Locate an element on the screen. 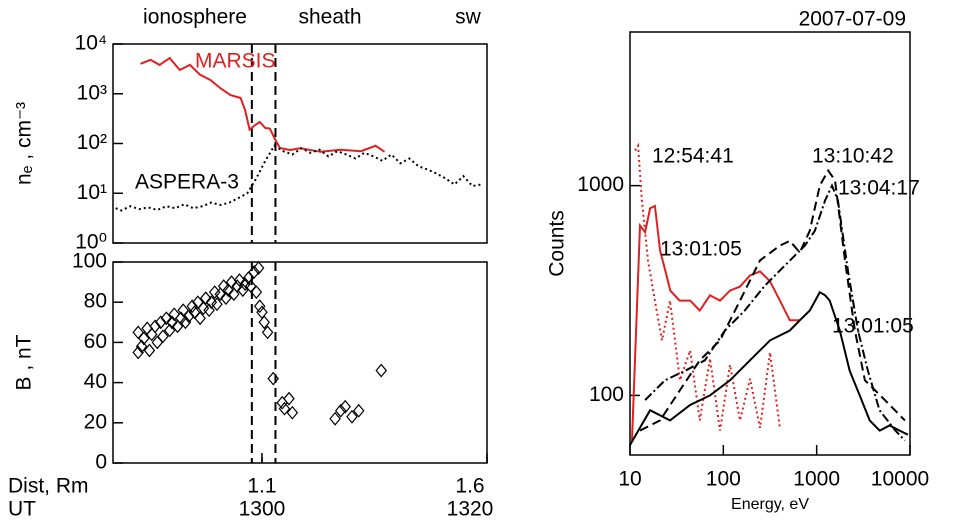  y-axis-label: Counts is located at coordinates (557, 243).